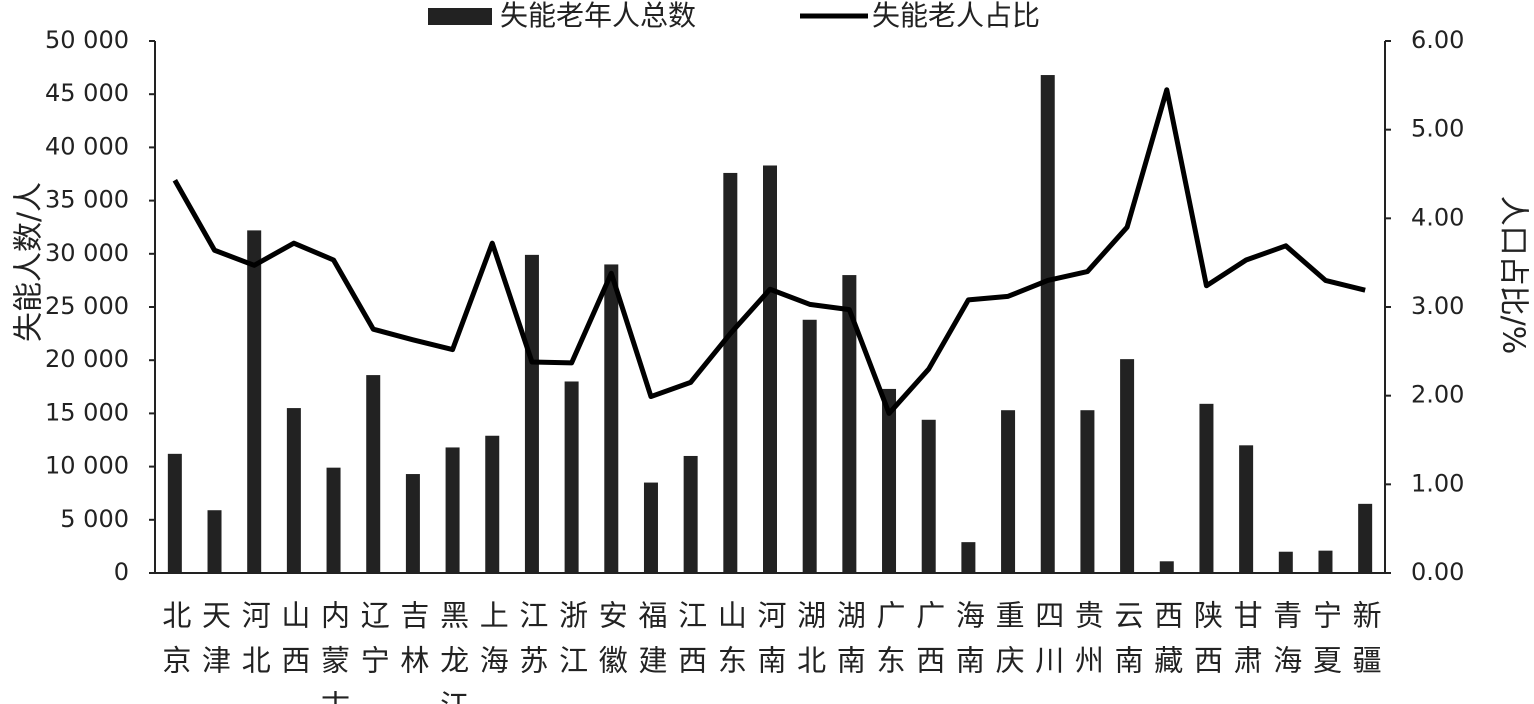  I want to click on x-tick-label: 湖北, so click(810, 645).